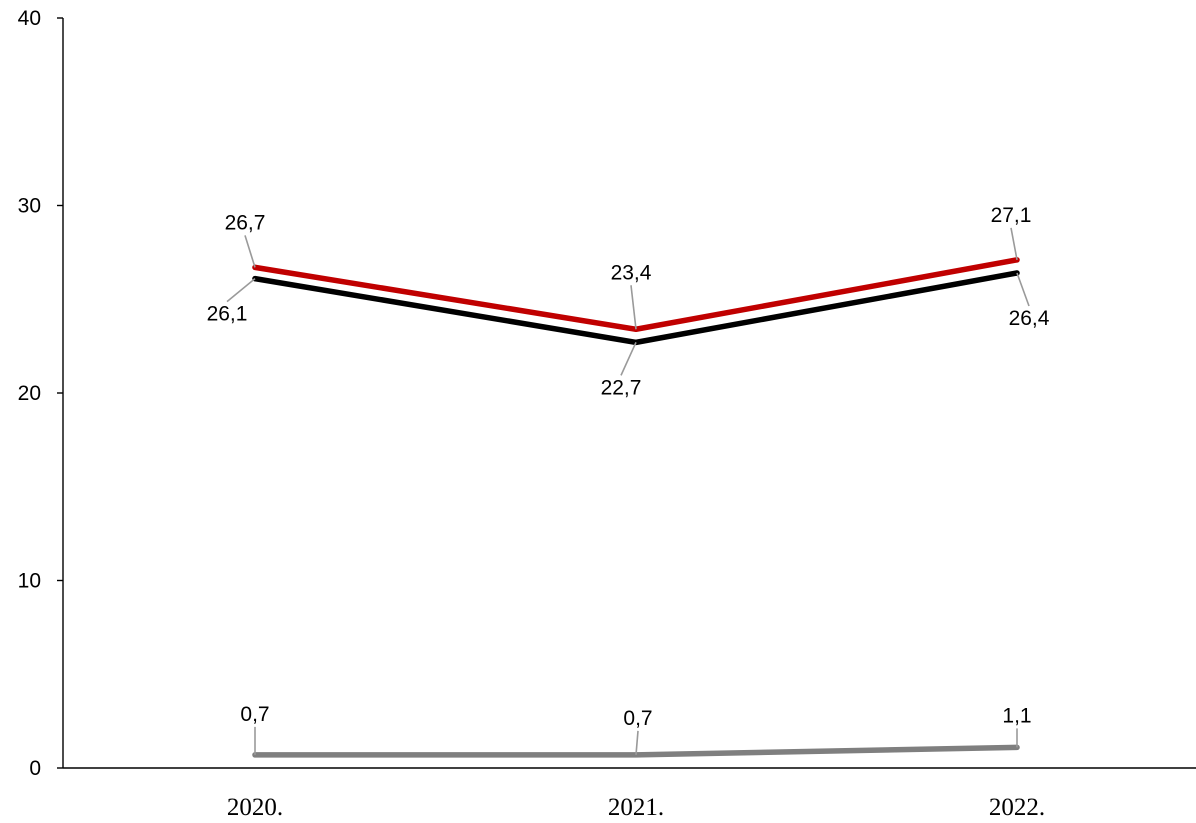 Image resolution: width=1196 pixels, height=823 pixels. I want to click on y-axis-ticks: 0 10 20 30 40, so click(40, 393).